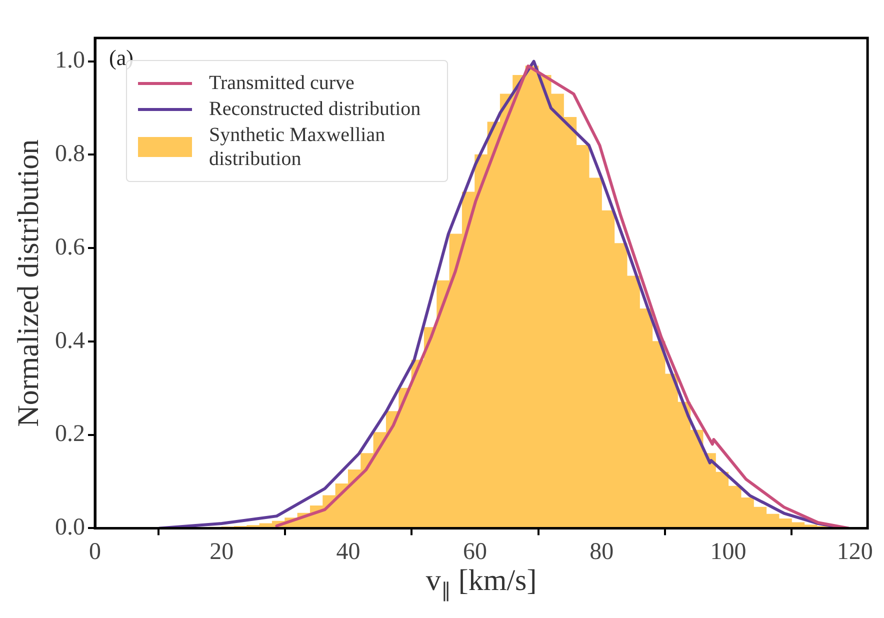  Describe the element at coordinates (474, 551) in the screenshot. I see `x-tick-label: 60` at that location.